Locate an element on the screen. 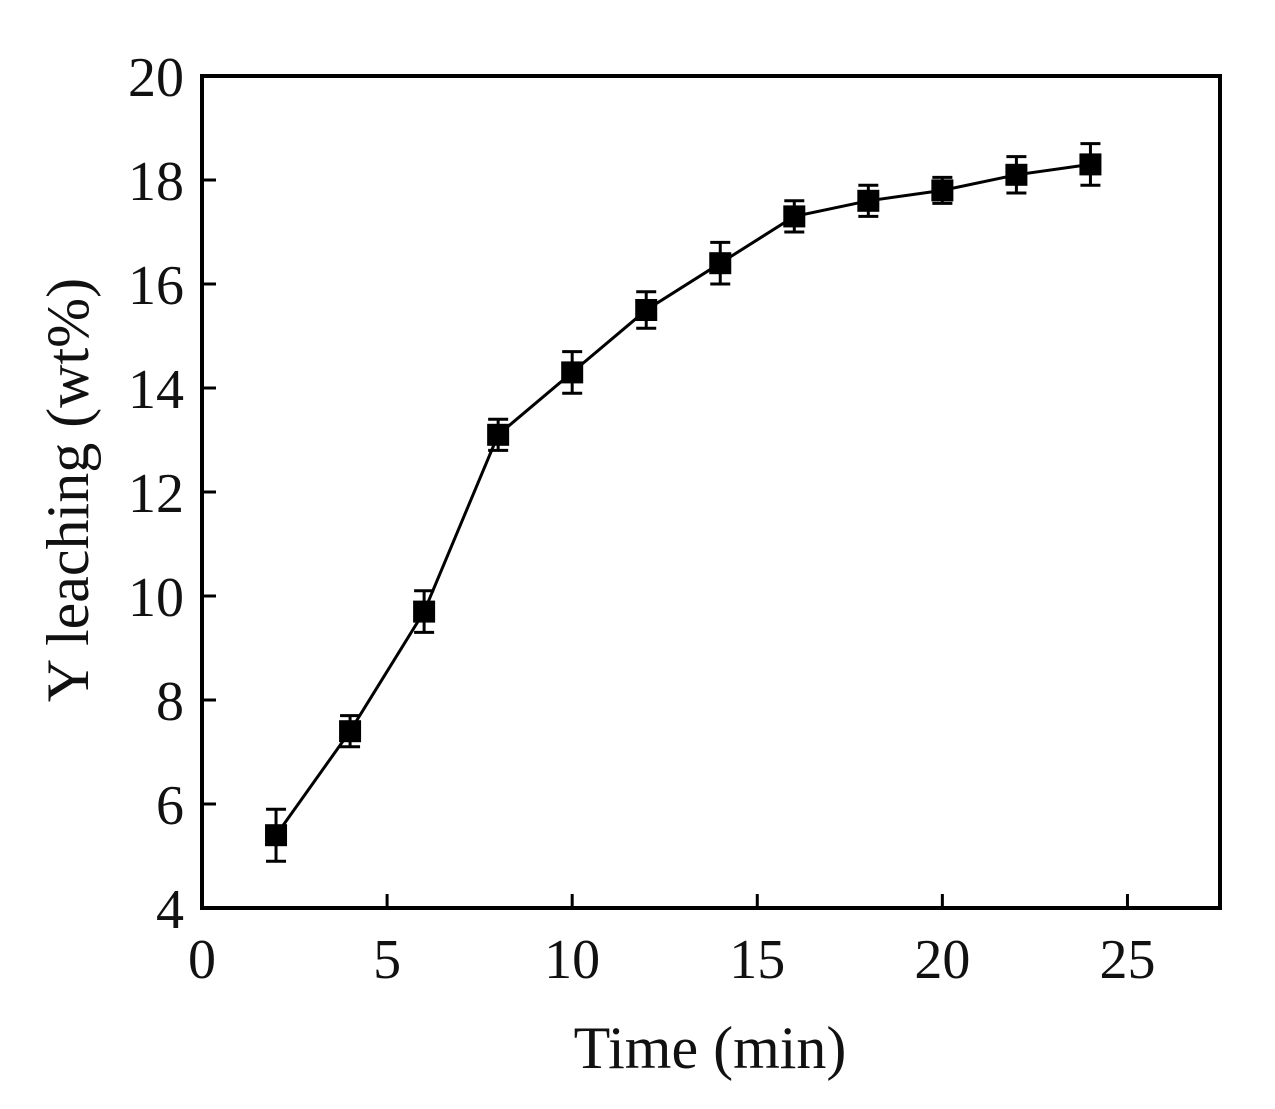 This screenshot has width=1275, height=1109. x-tick-label: 15 is located at coordinates (757, 960).